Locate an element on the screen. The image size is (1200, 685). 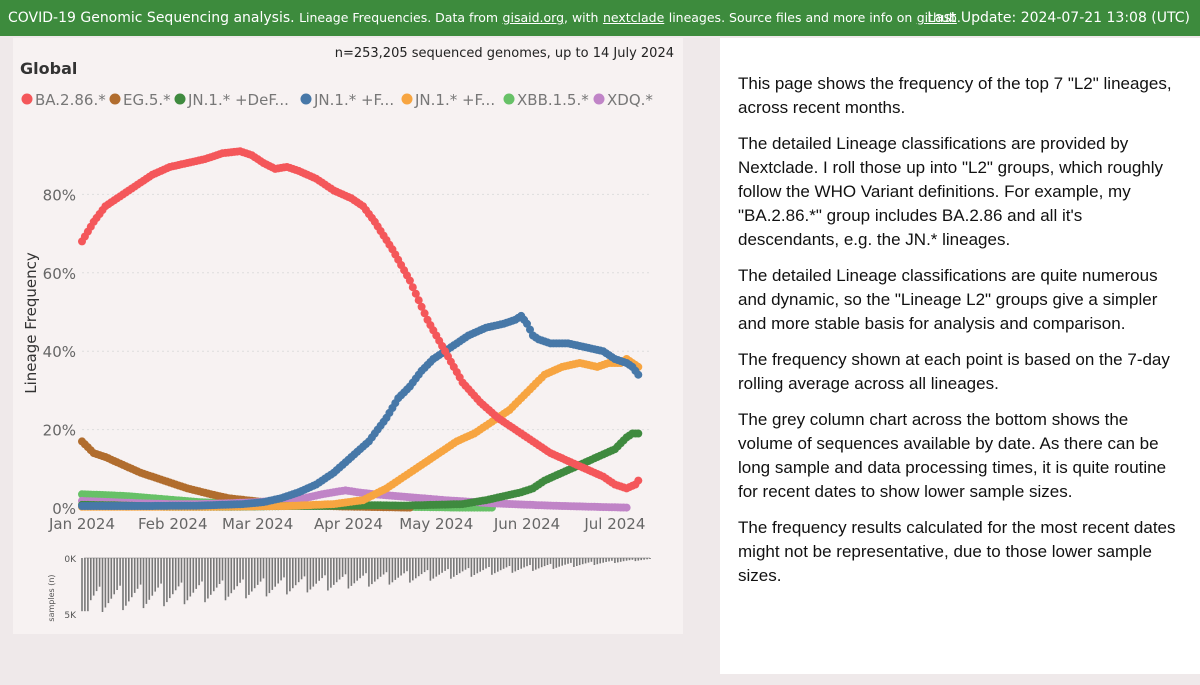
y-axis-label: Lineage Frequency is located at coordinates (31, 323).